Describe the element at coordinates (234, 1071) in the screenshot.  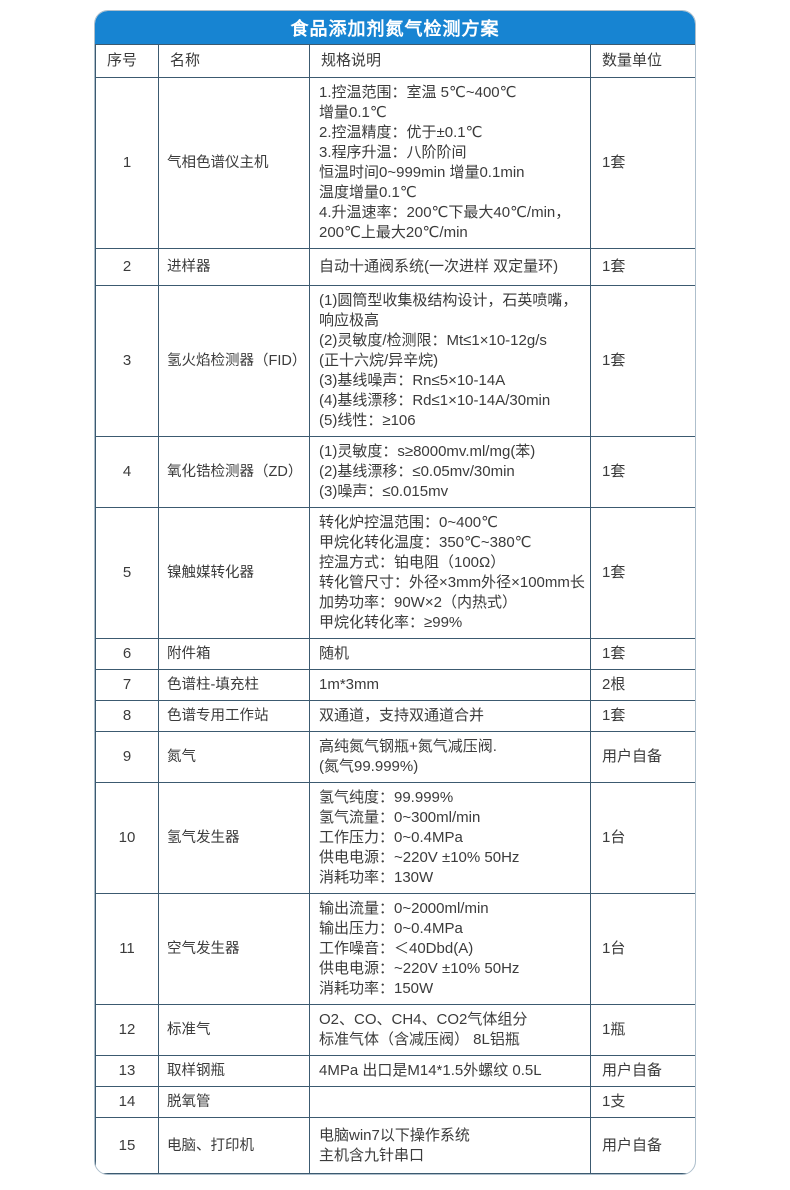
I see `item-name-cell: 取样钢瓶` at that location.